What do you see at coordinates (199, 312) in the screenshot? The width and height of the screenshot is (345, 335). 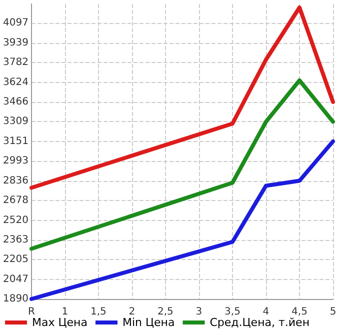 I see `x-tick-label: 3` at bounding box center [199, 312].